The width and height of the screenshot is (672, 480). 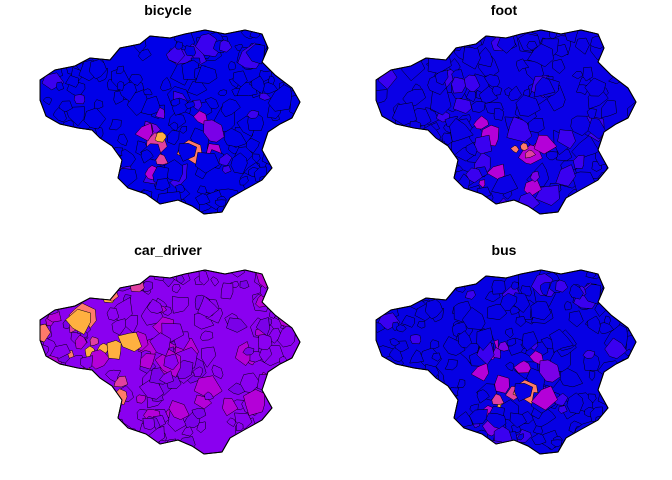 What do you see at coordinates (504, 250) in the screenshot?
I see `panel-title: bus` at bounding box center [504, 250].